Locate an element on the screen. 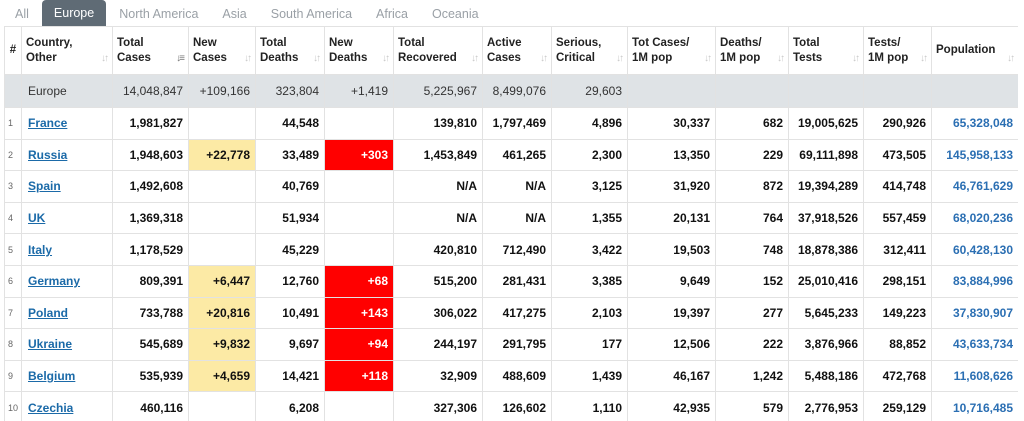  continent-name: Europe is located at coordinates (67, 91).